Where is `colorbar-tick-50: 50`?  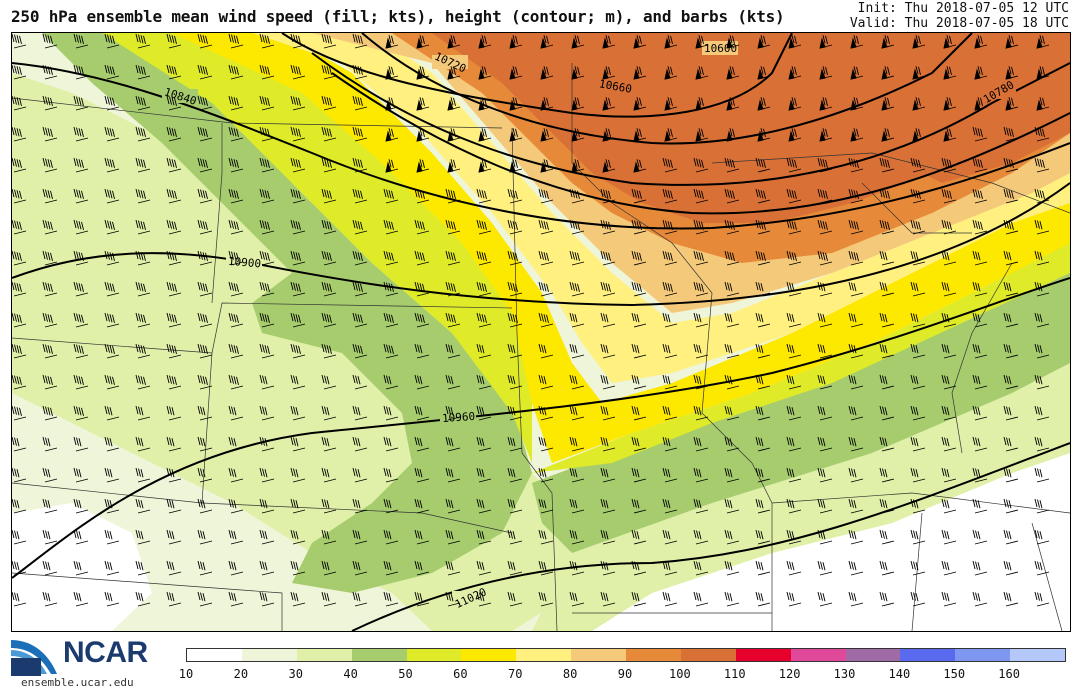
colorbar-tick-50: 50 is located at coordinates (405, 674).